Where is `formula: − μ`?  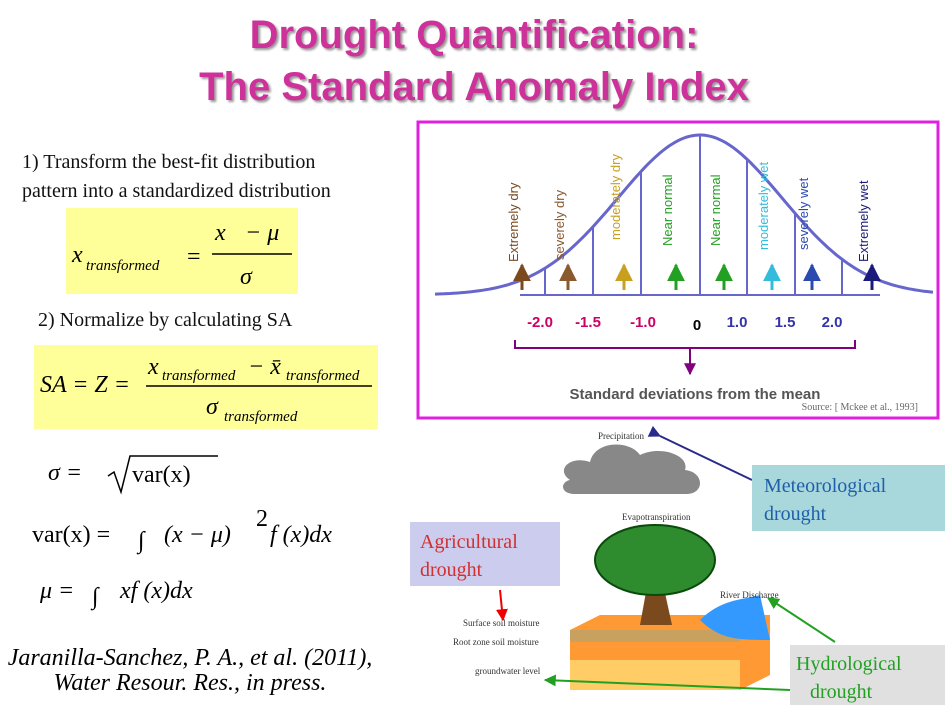
formula: − μ is located at coordinates (262, 233).